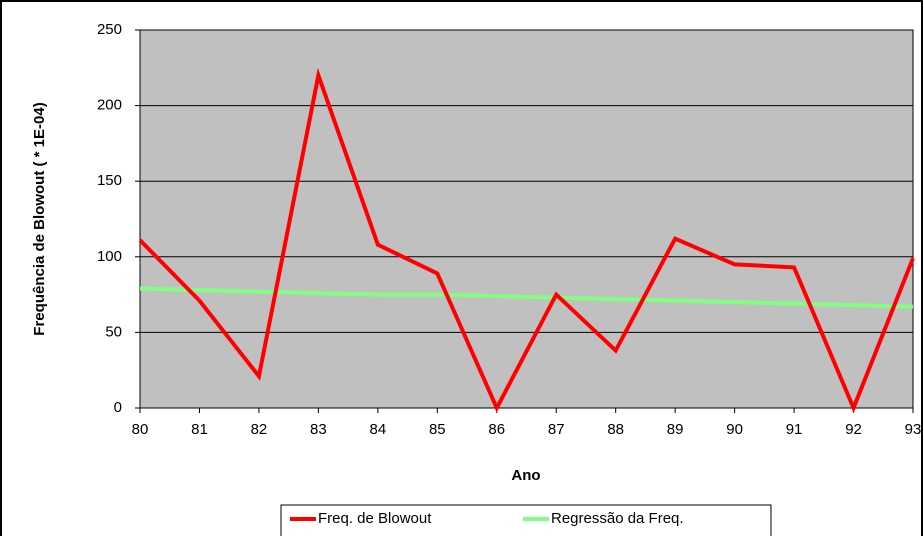 This screenshot has width=923, height=536. I want to click on x-tick-label: 82, so click(259, 429).